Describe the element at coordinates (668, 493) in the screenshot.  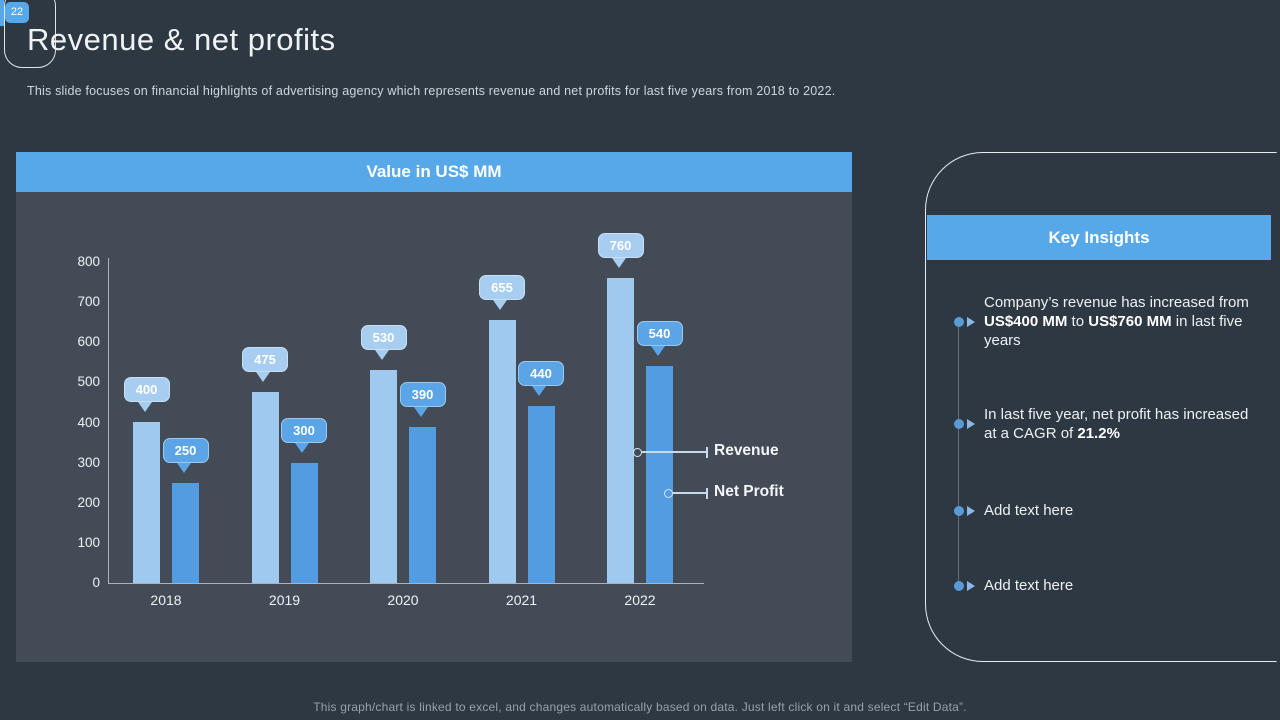
I see `legend-marker-net-profit` at that location.